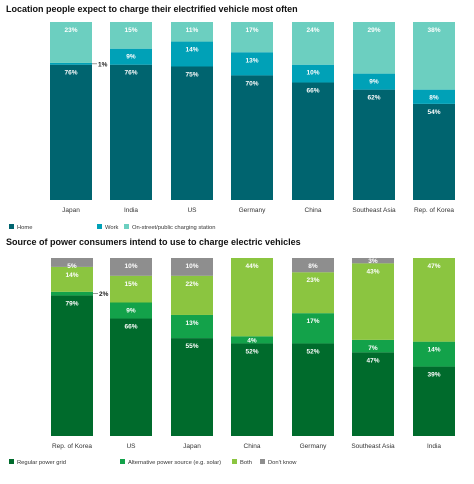 This screenshot has width=474, height=484. What do you see at coordinates (252, 389) in the screenshot?
I see `bar-regular-power-grid-china` at bounding box center [252, 389].